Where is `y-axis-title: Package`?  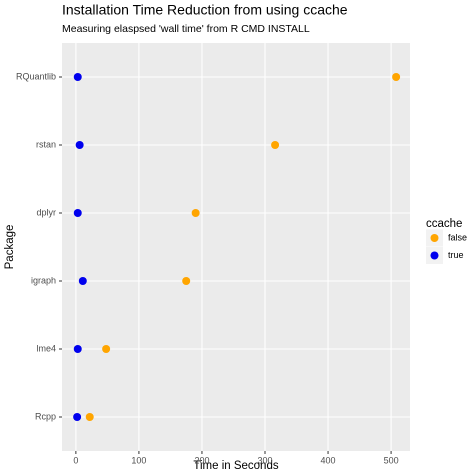
y-axis-title: Package is located at coordinates (10, 247).